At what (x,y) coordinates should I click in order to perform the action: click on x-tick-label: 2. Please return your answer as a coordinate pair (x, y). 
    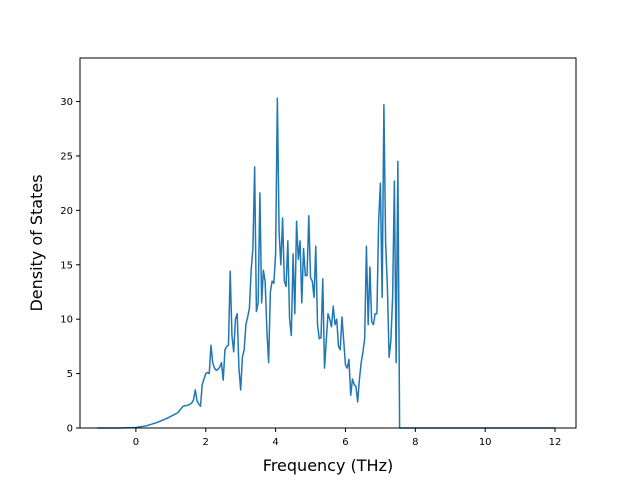
    Looking at the image, I should click on (206, 442).